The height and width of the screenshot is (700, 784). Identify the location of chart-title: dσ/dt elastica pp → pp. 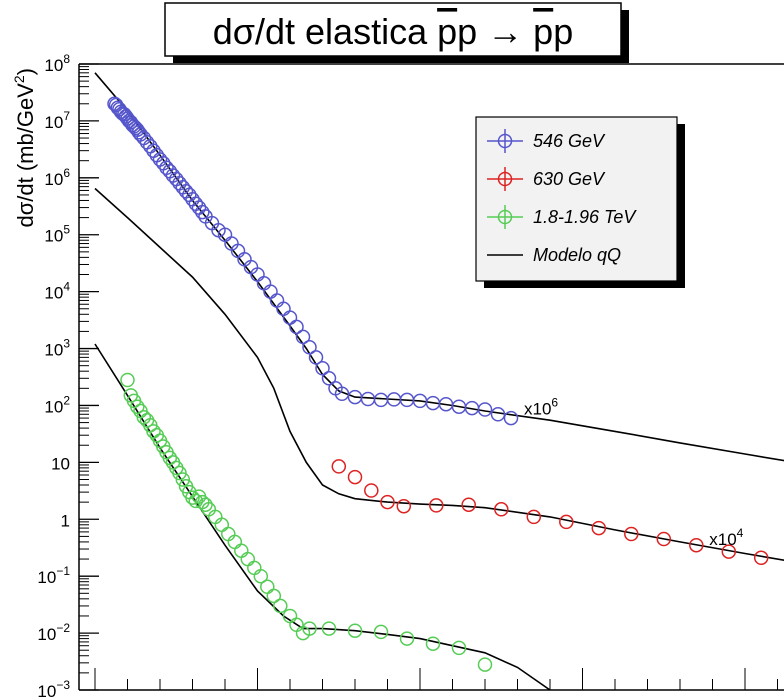
(393, 31).